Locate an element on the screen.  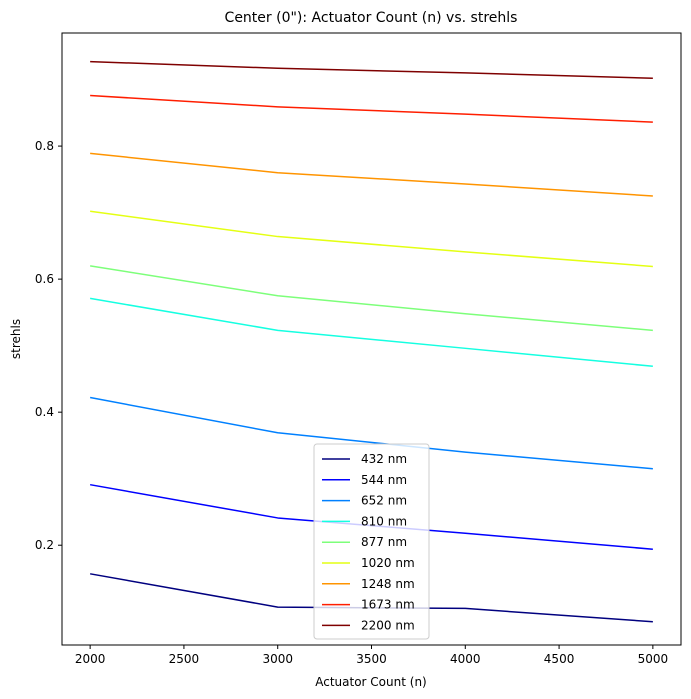
x-tick-label: 5000 is located at coordinates (653, 659).